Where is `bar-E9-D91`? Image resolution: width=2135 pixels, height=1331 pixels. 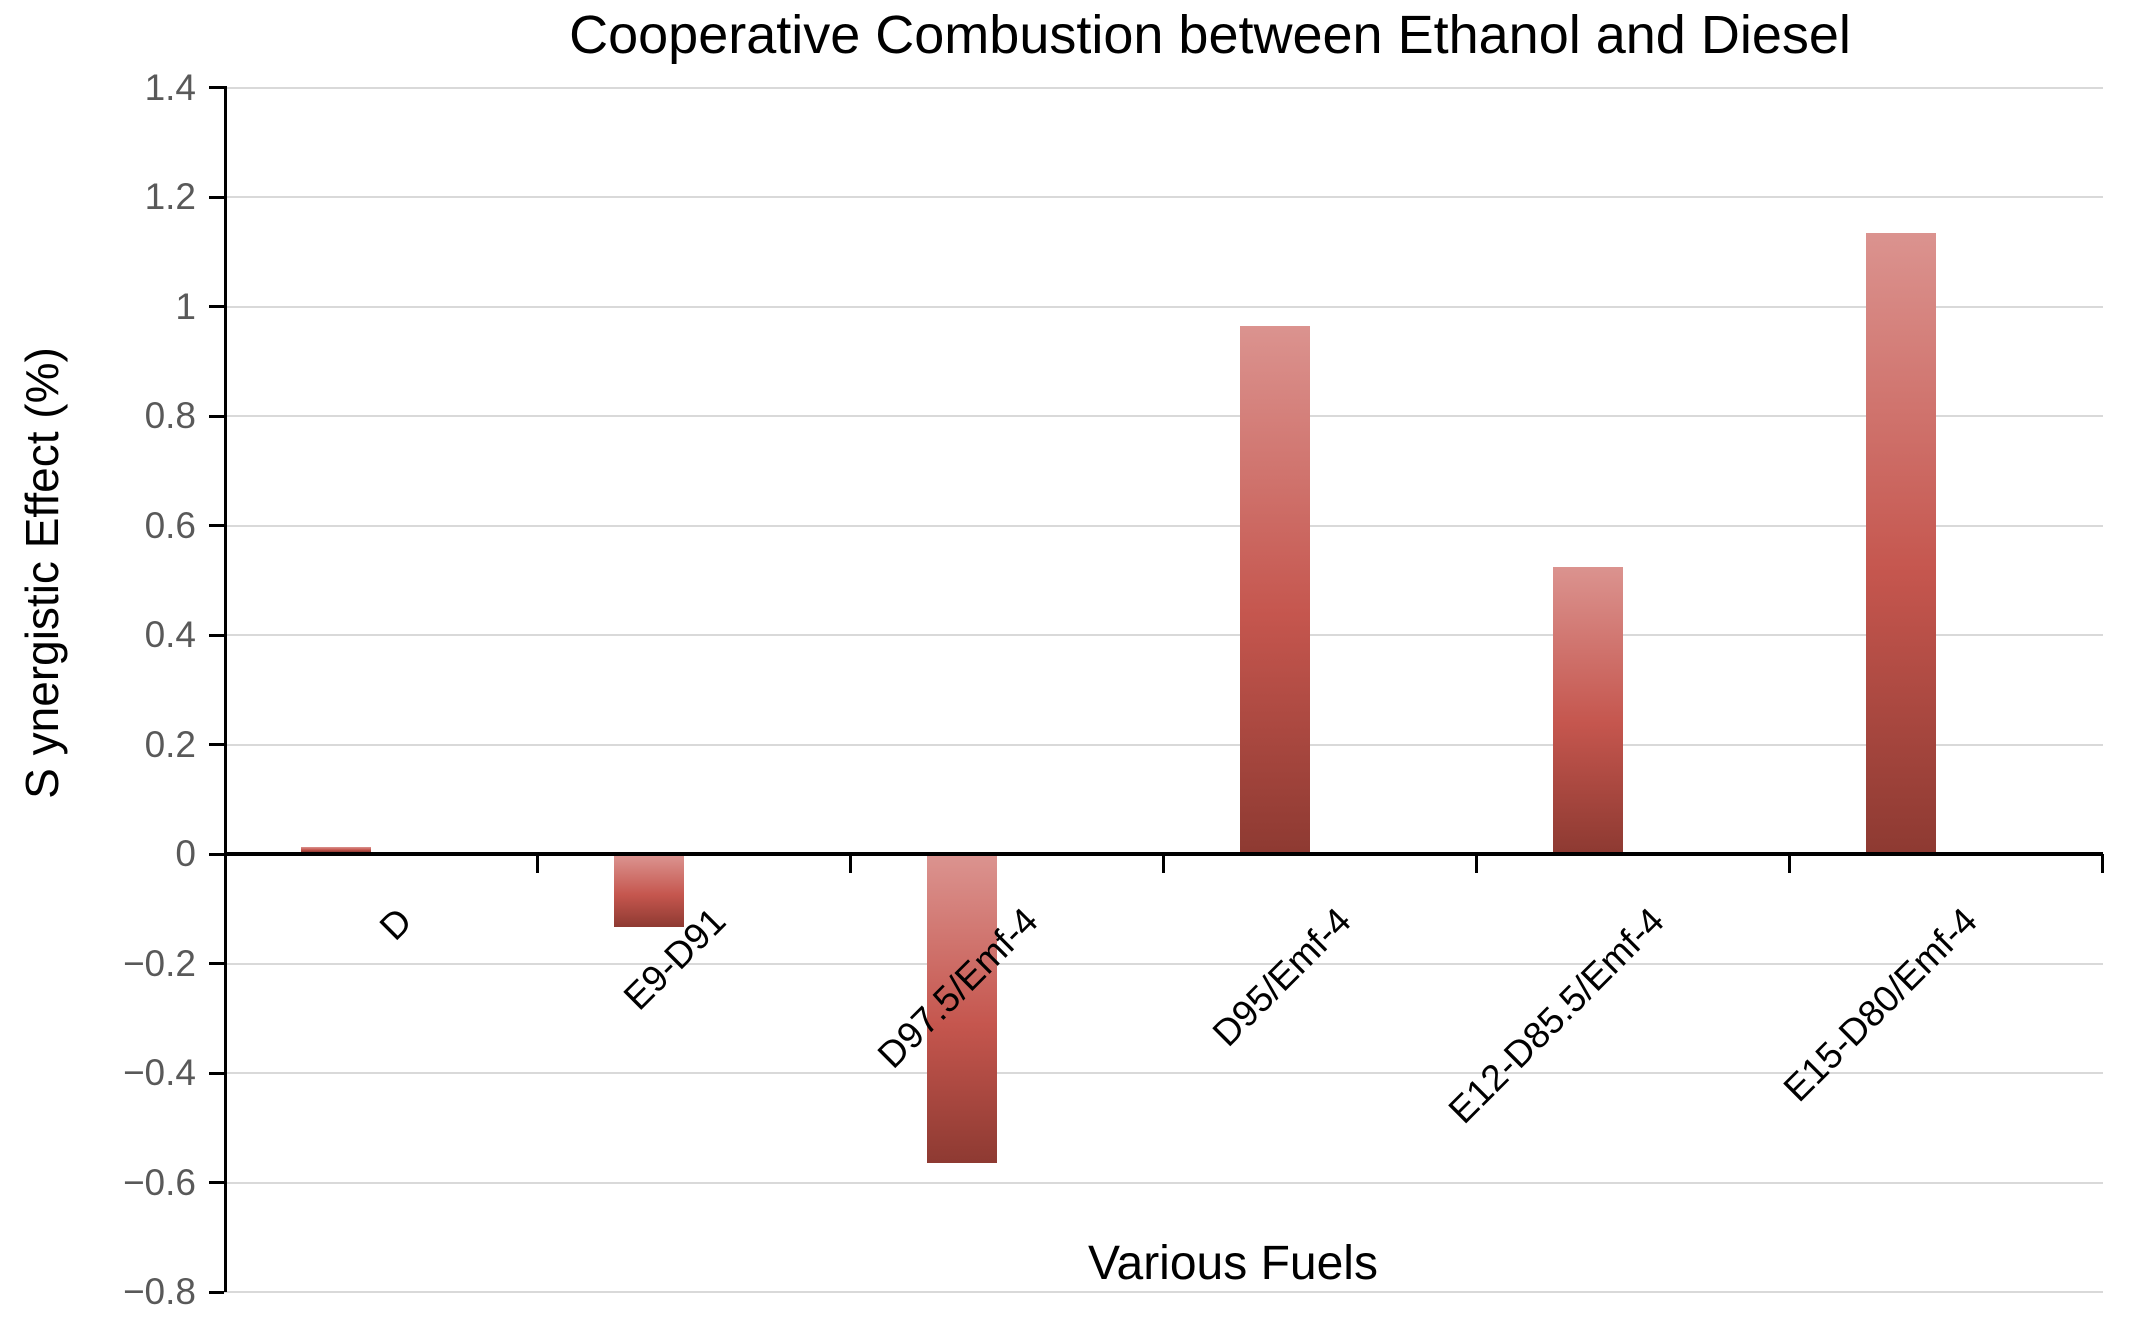 bar-E9-D91 is located at coordinates (649, 892).